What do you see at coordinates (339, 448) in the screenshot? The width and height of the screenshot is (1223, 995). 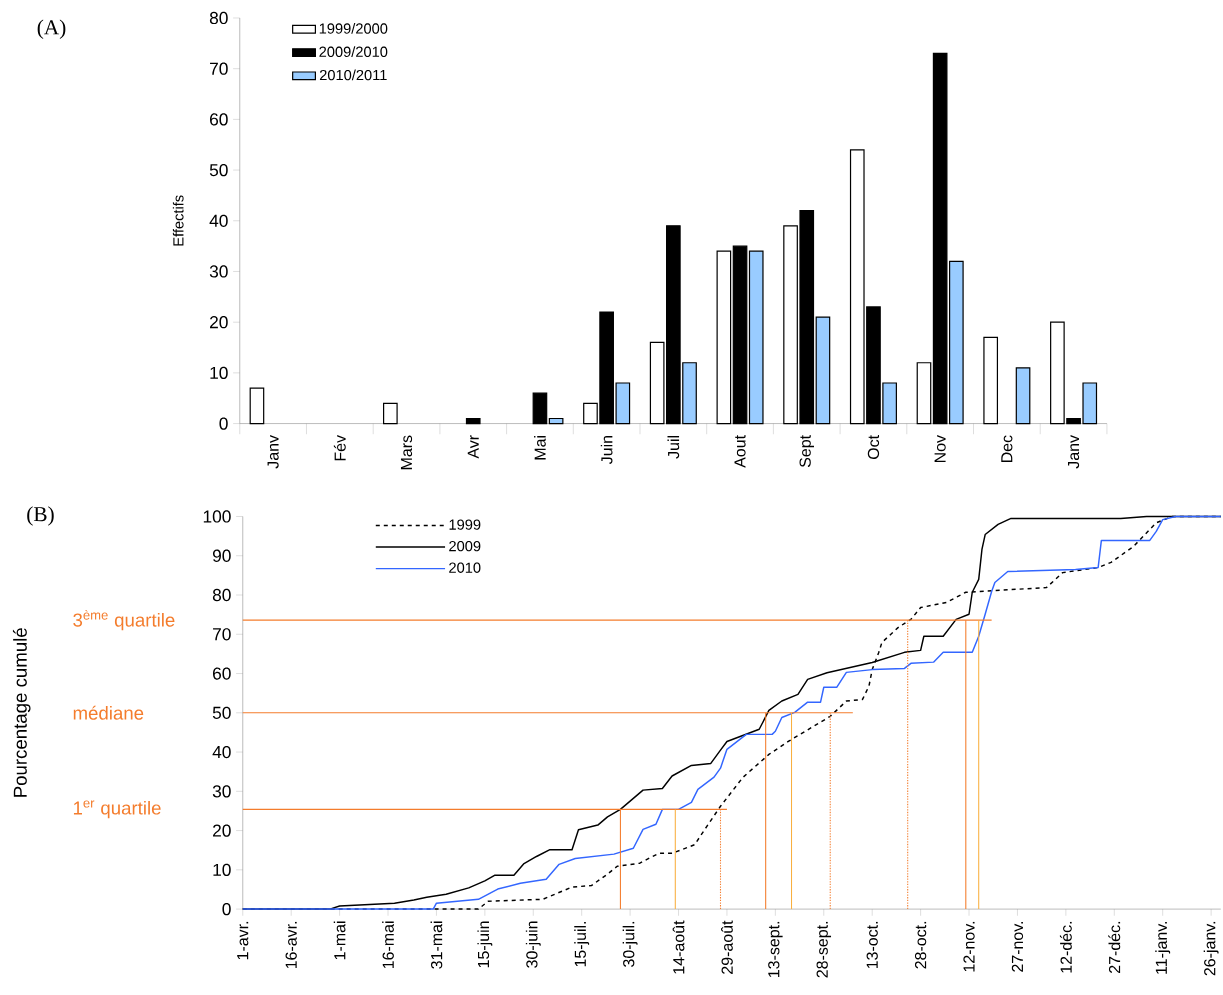 I see `x-tick-label: Fév` at bounding box center [339, 448].